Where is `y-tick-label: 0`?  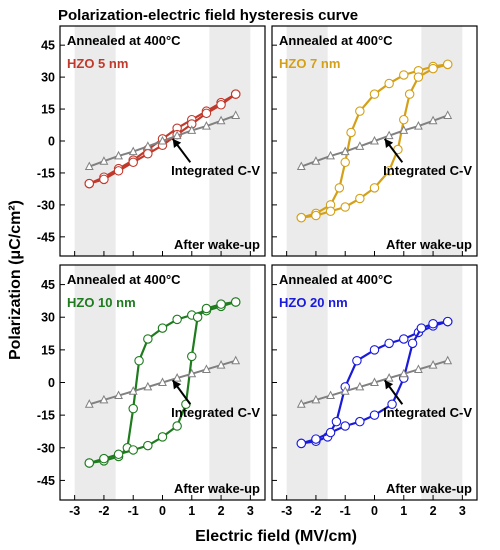 y-tick-label: 0 is located at coordinates (51, 383).